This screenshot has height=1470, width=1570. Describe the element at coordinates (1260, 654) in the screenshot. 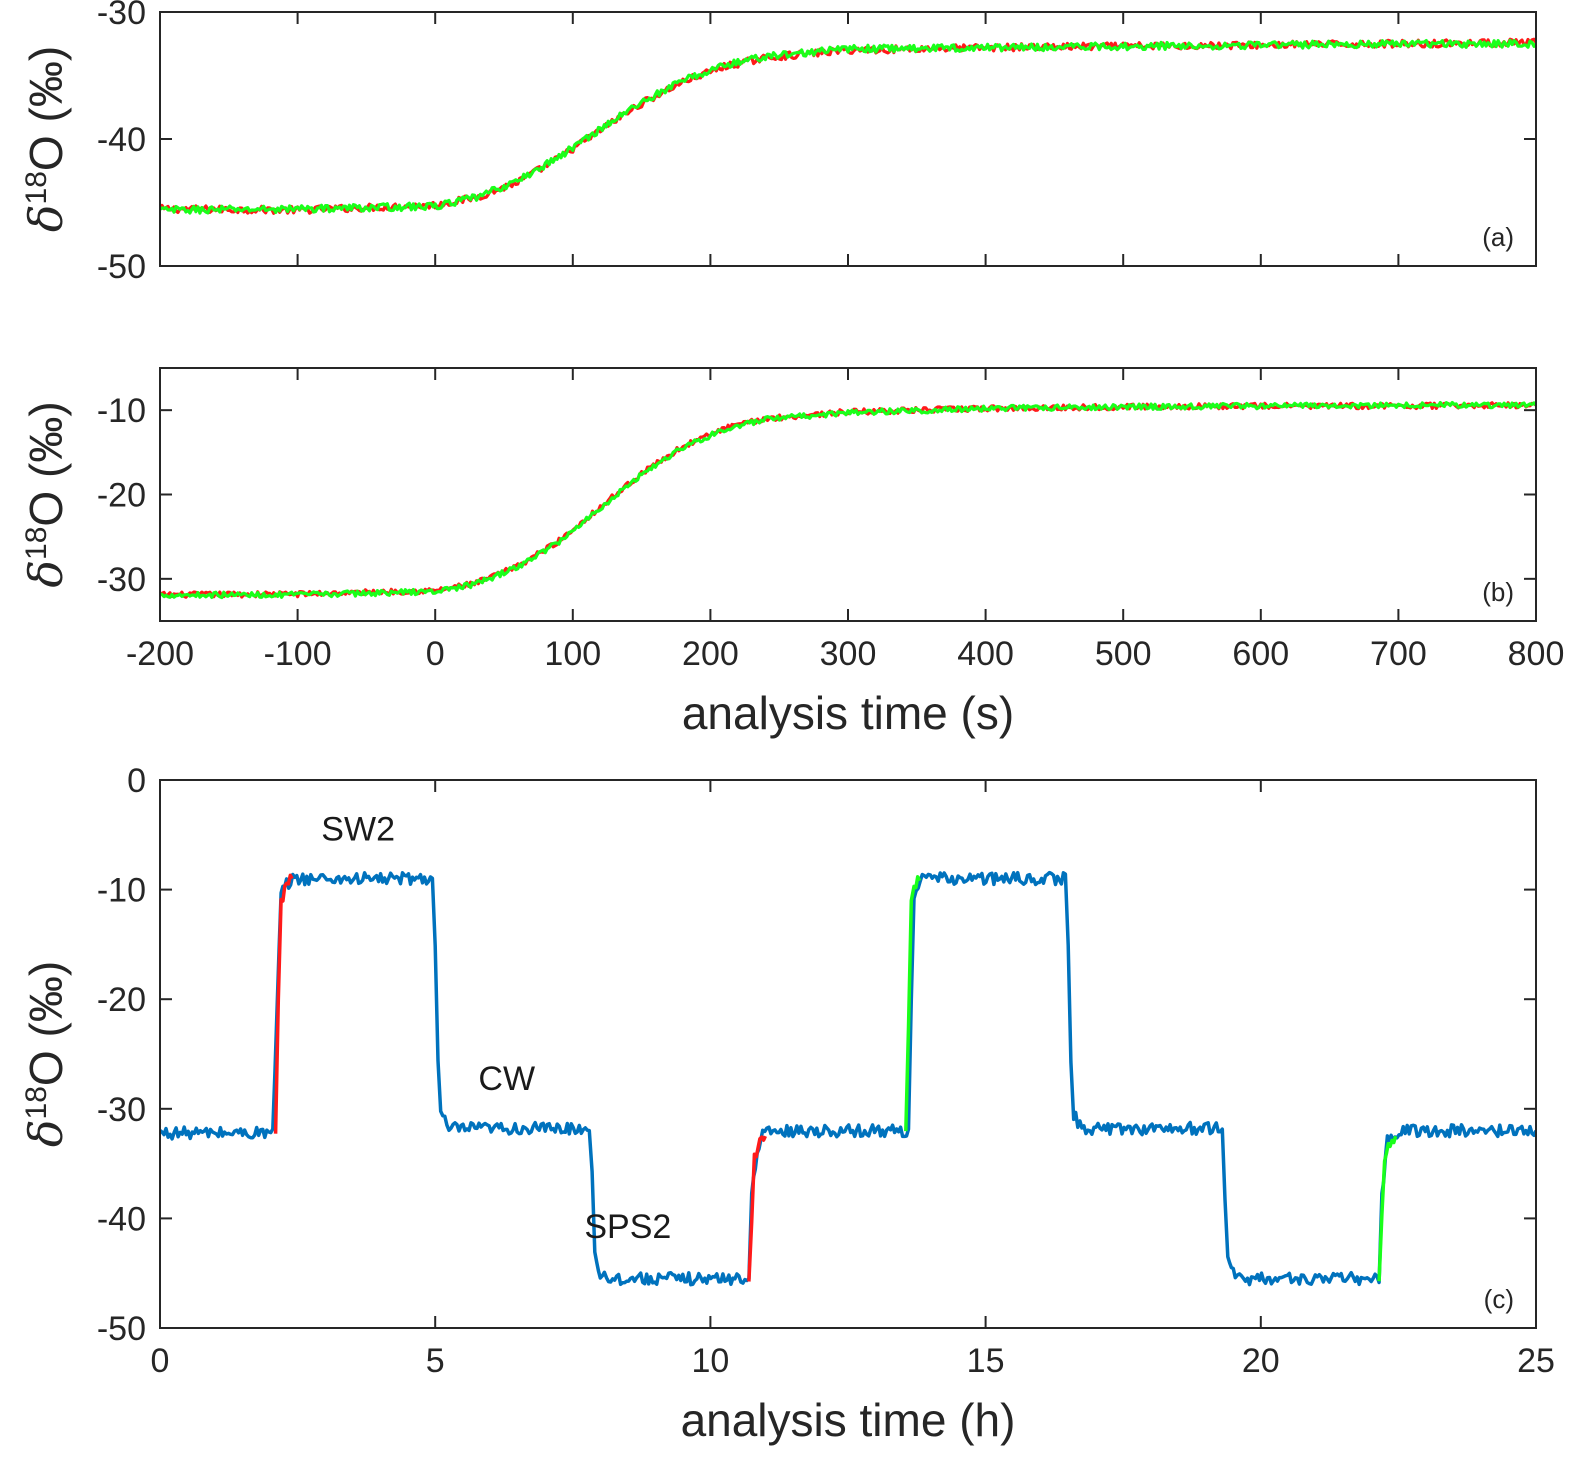

I see `x-tick-label: 600` at that location.